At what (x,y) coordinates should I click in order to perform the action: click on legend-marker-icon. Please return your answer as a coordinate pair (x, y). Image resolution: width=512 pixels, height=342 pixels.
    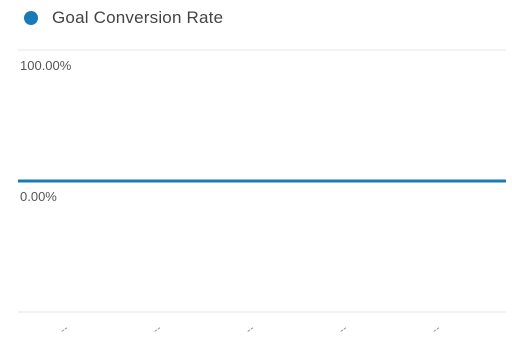
    Looking at the image, I should click on (31, 18).